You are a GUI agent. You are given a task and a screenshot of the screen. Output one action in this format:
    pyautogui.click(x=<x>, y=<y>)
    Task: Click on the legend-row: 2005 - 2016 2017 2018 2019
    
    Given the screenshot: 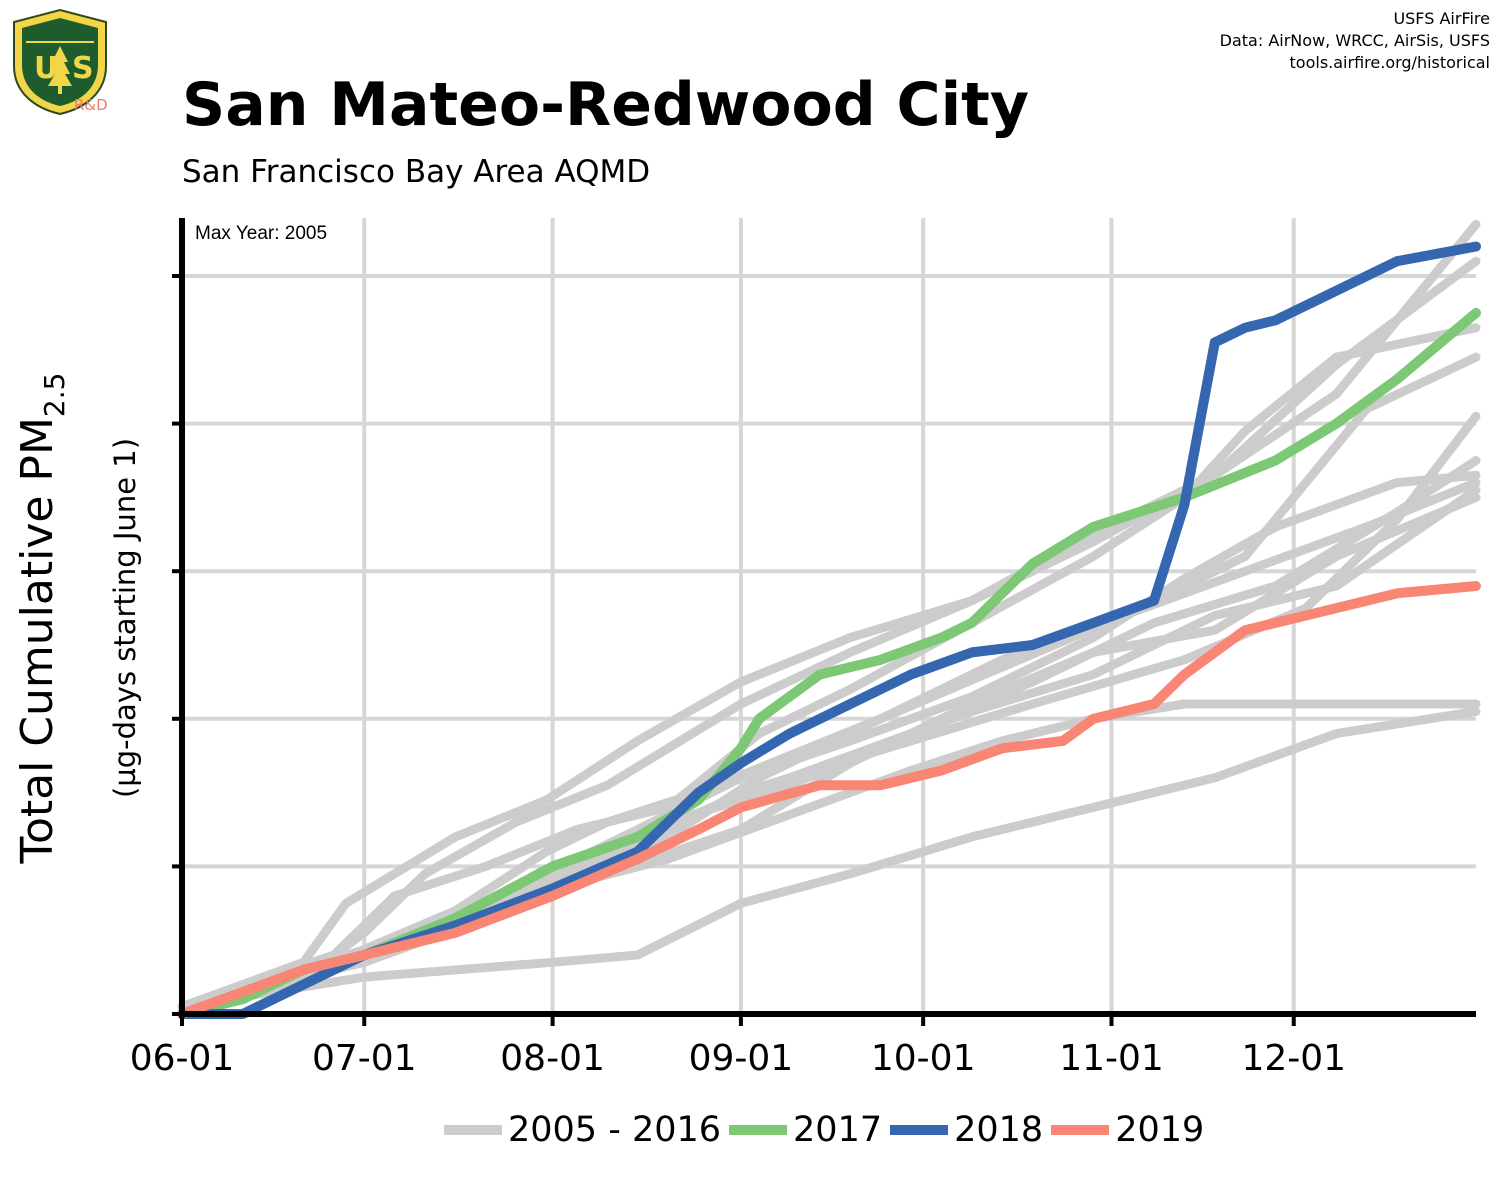 What is the action you would take?
    pyautogui.click(x=828, y=1130)
    